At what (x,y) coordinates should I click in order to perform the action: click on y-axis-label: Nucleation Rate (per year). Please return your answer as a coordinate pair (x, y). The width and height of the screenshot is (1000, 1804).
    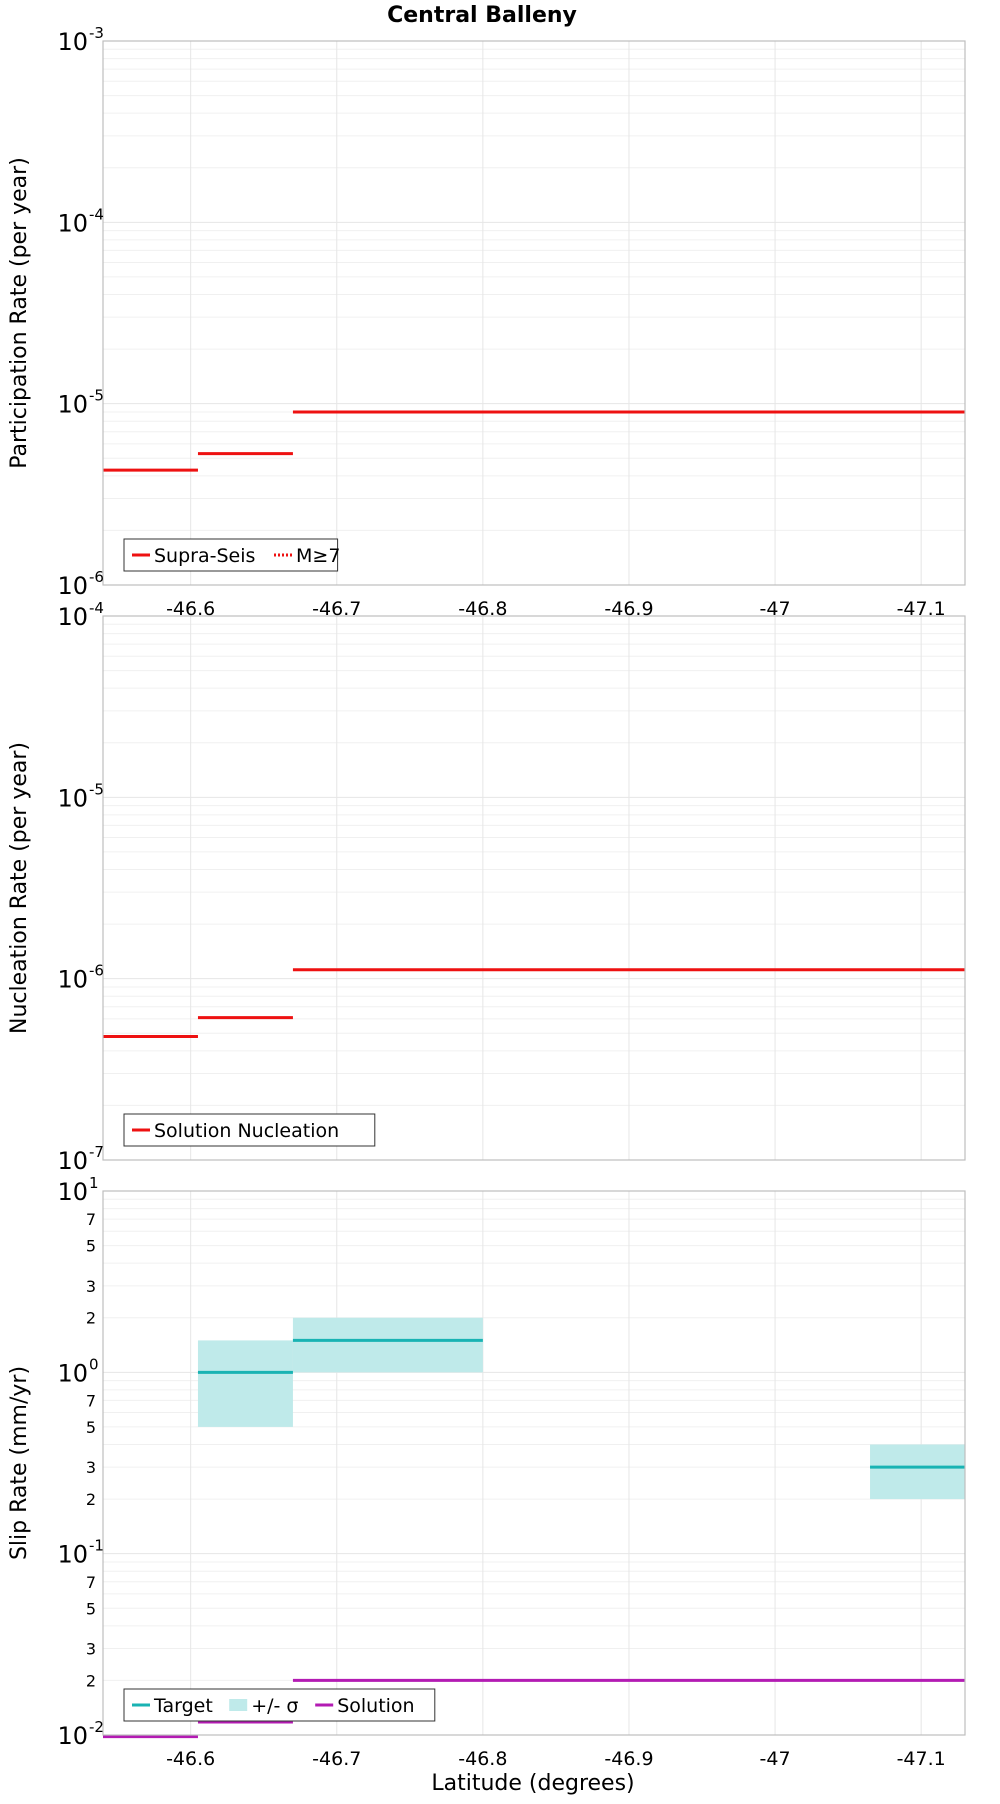
    Looking at the image, I should click on (19, 888).